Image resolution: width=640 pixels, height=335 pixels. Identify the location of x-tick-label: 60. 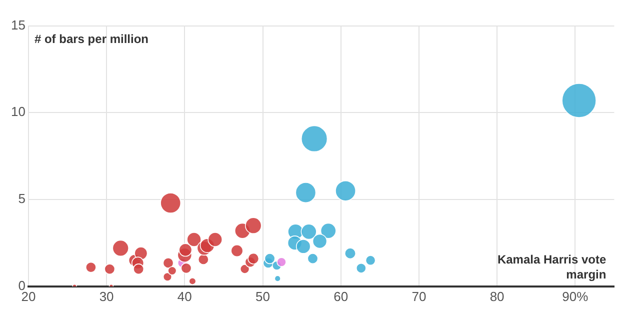
(341, 296).